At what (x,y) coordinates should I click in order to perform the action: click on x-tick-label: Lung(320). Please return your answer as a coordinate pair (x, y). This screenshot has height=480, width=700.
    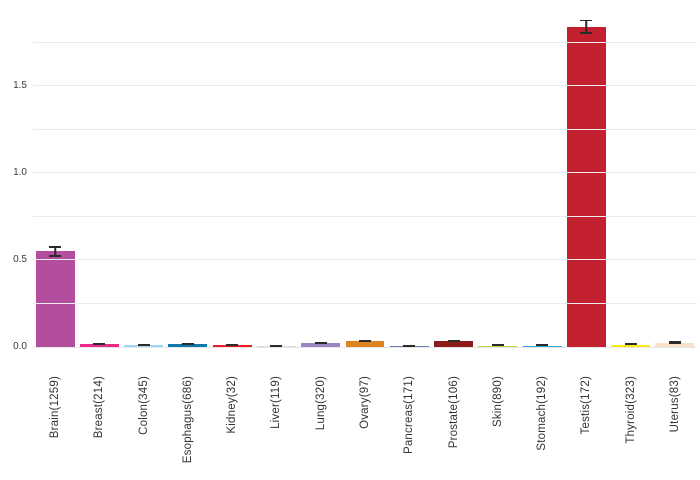
    Looking at the image, I should click on (320, 403).